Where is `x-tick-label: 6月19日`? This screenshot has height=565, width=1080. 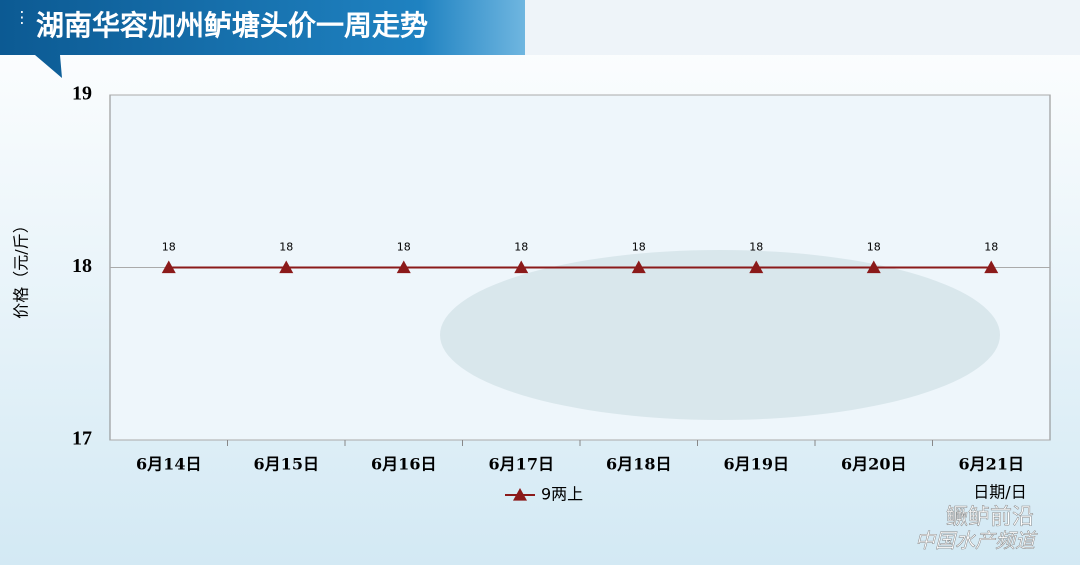 x-tick-label: 6月19日 is located at coordinates (756, 464).